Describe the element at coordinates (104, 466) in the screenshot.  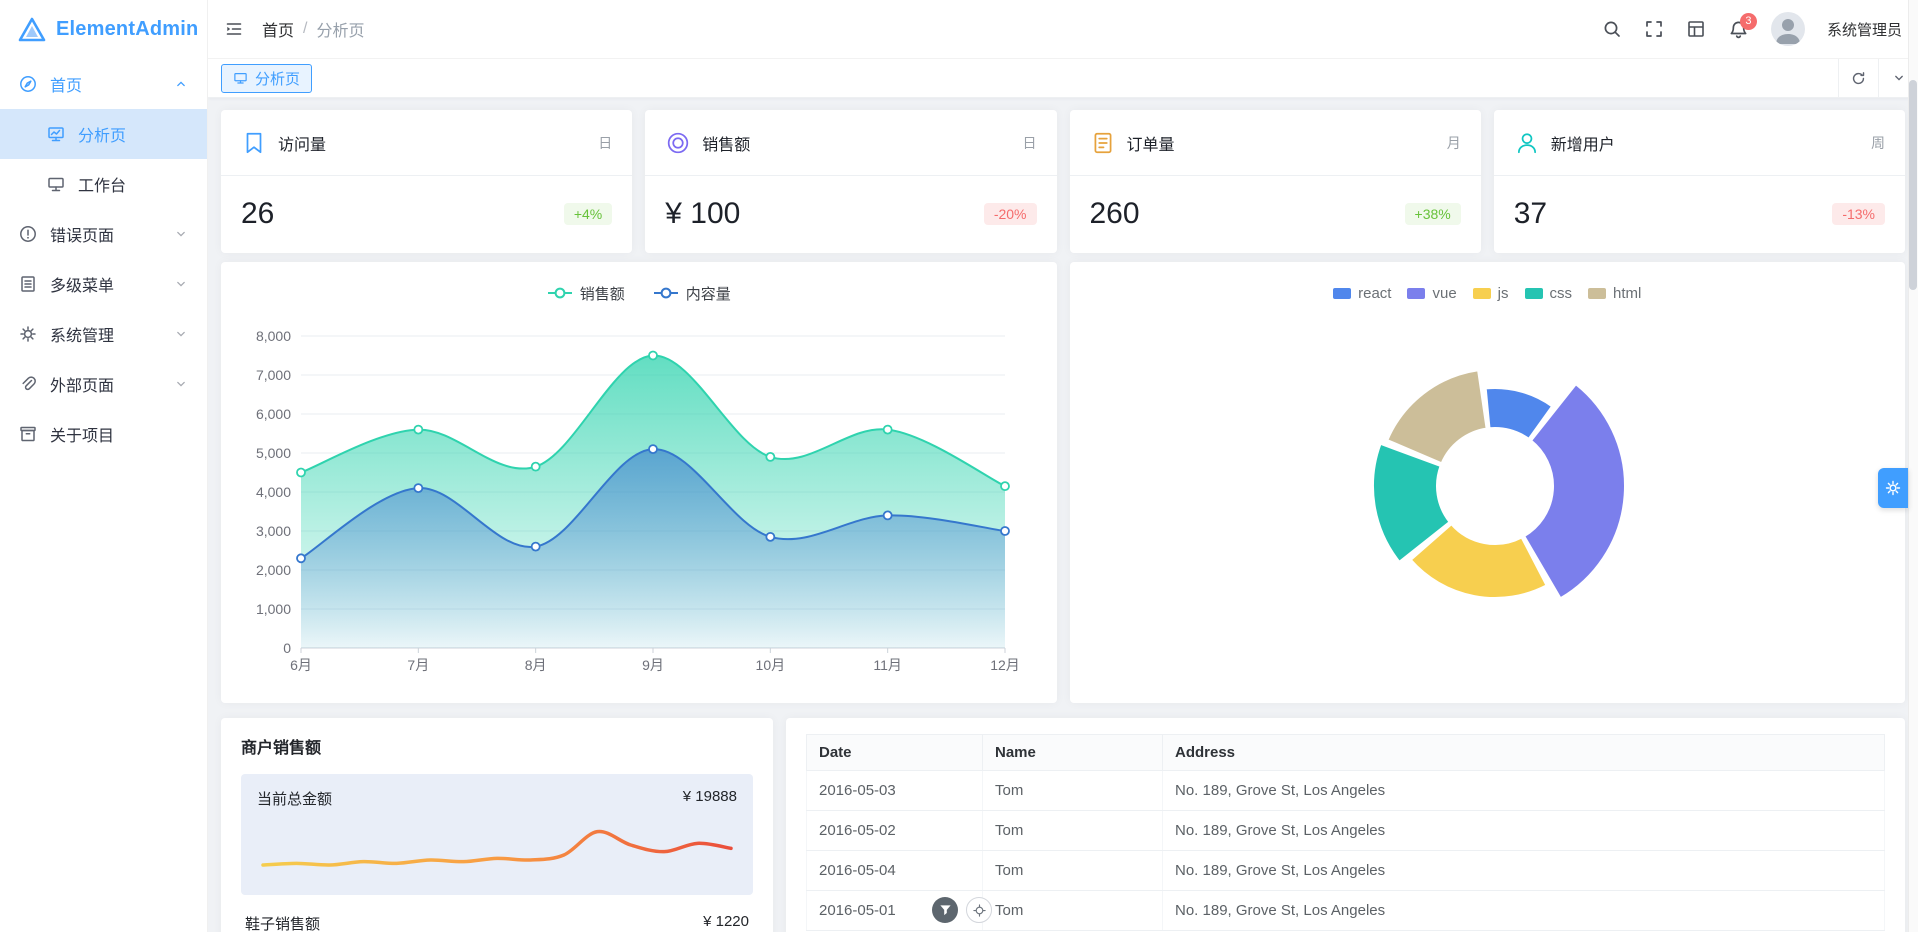
I see `sidebar: ElementAdmin 首页 分析页 工作台 错误页面` at that location.